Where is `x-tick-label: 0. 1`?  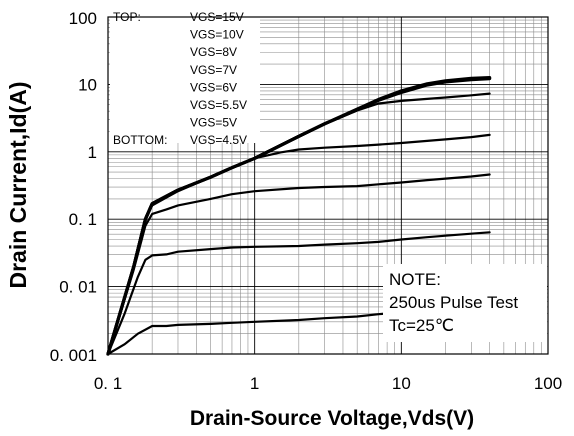 x-tick-label: 0. 1 is located at coordinates (108, 383).